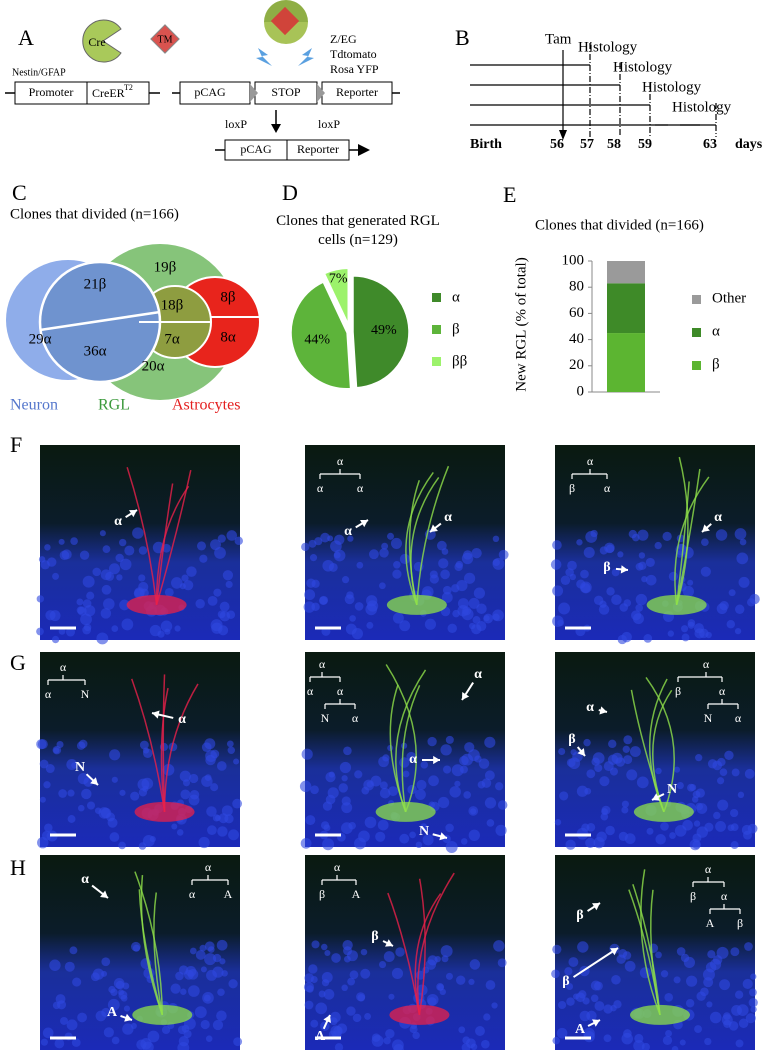 This screenshot has height=1050, width=769. Describe the element at coordinates (572, 488) in the screenshot. I see `lineage-label: β` at that location.